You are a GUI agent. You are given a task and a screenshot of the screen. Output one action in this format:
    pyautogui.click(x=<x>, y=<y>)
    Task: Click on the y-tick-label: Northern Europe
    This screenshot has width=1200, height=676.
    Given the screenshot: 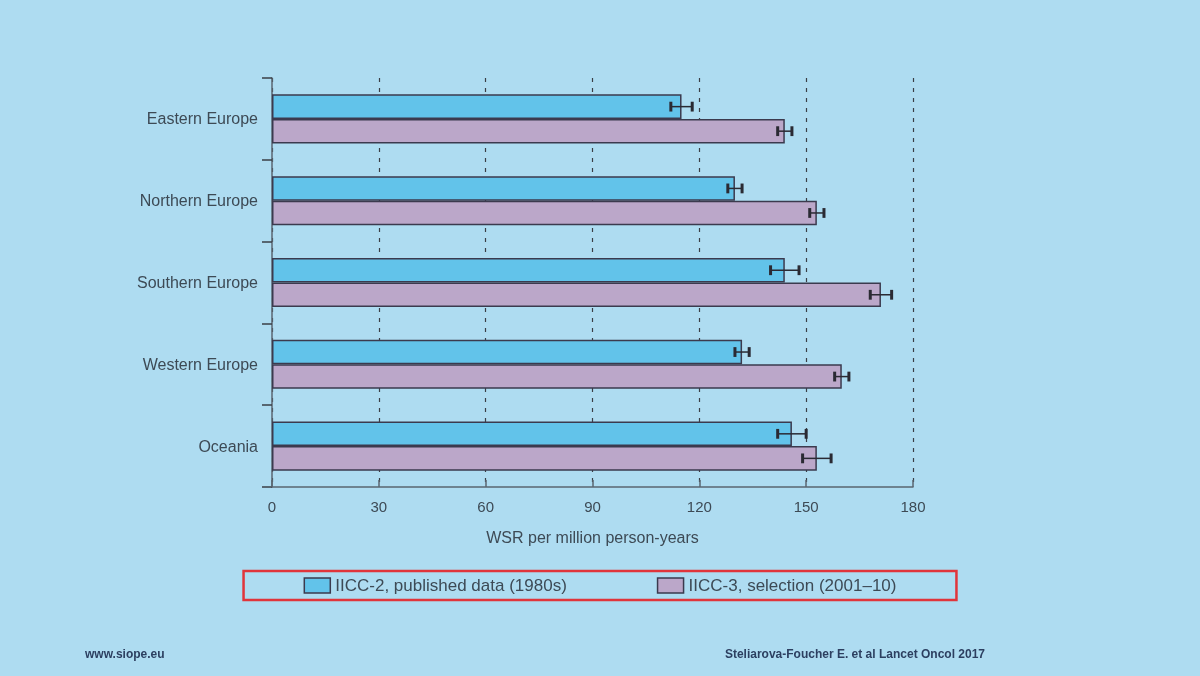 What is the action you would take?
    pyautogui.click(x=199, y=201)
    